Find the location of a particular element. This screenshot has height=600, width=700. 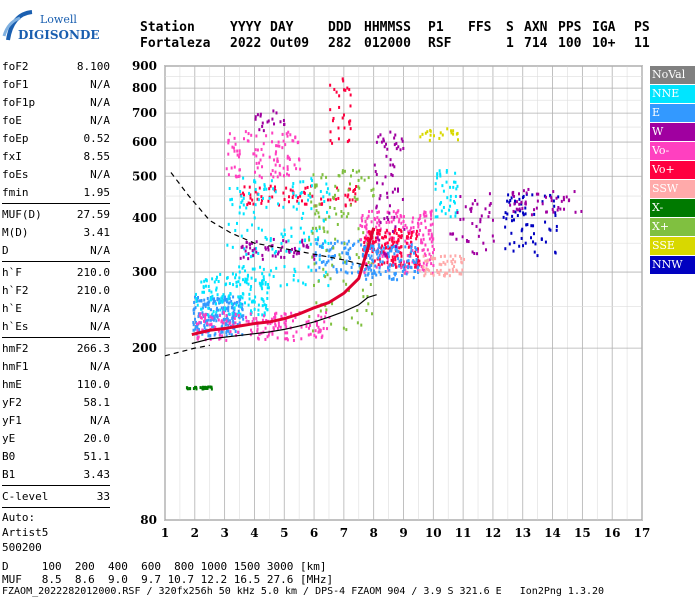

y-tick-label: 700 is located at coordinates (144, 113).